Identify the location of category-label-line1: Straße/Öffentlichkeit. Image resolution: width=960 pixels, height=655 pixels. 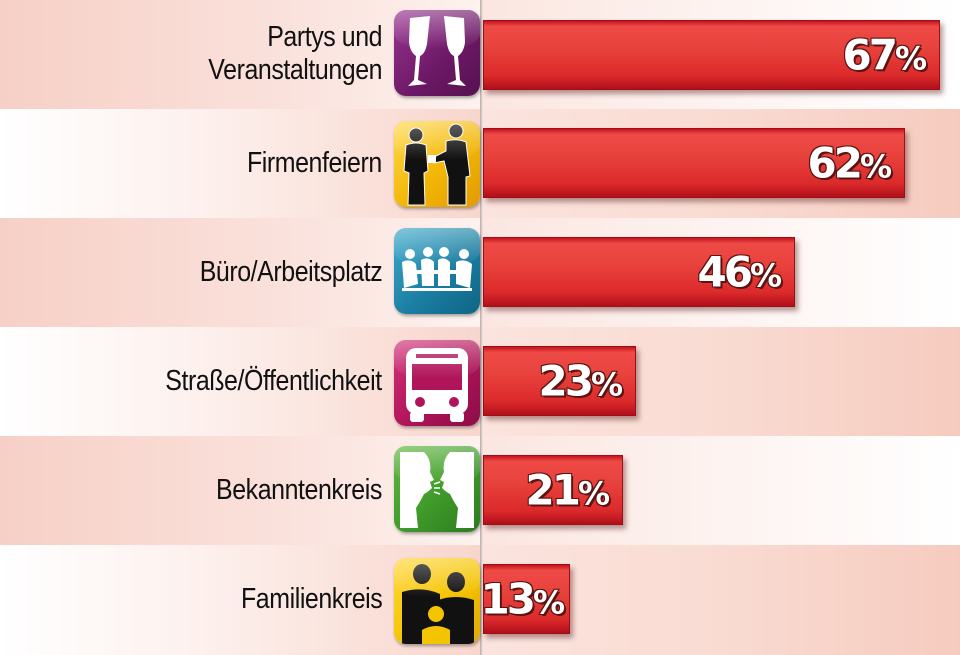
(274, 381).